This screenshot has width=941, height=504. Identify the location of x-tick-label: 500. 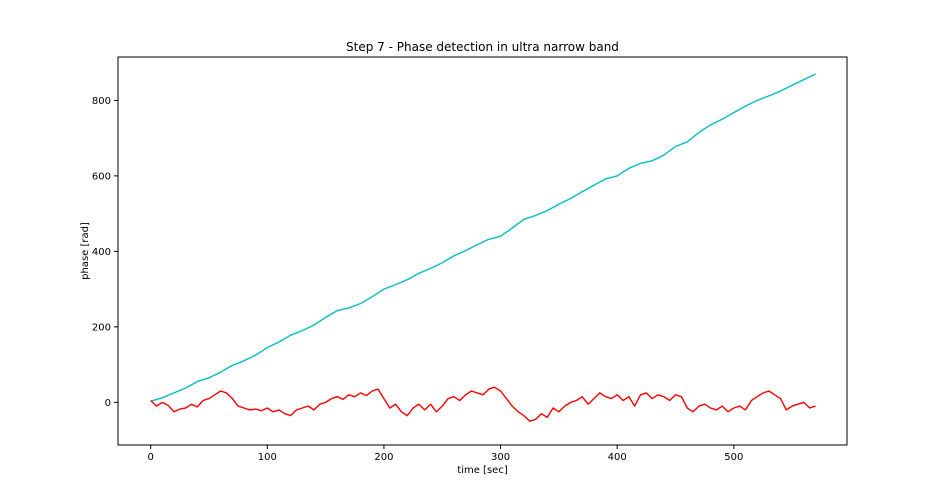
(733, 457).